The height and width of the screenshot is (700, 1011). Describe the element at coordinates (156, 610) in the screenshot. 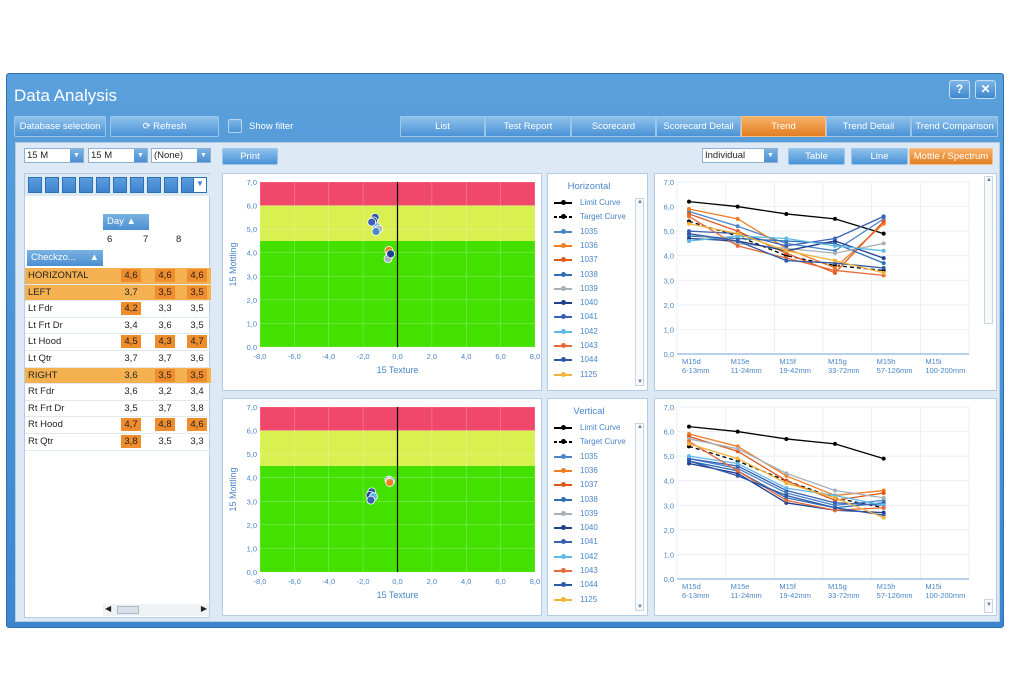

I see `horizontal-scrollbar: ◀ ▶` at that location.